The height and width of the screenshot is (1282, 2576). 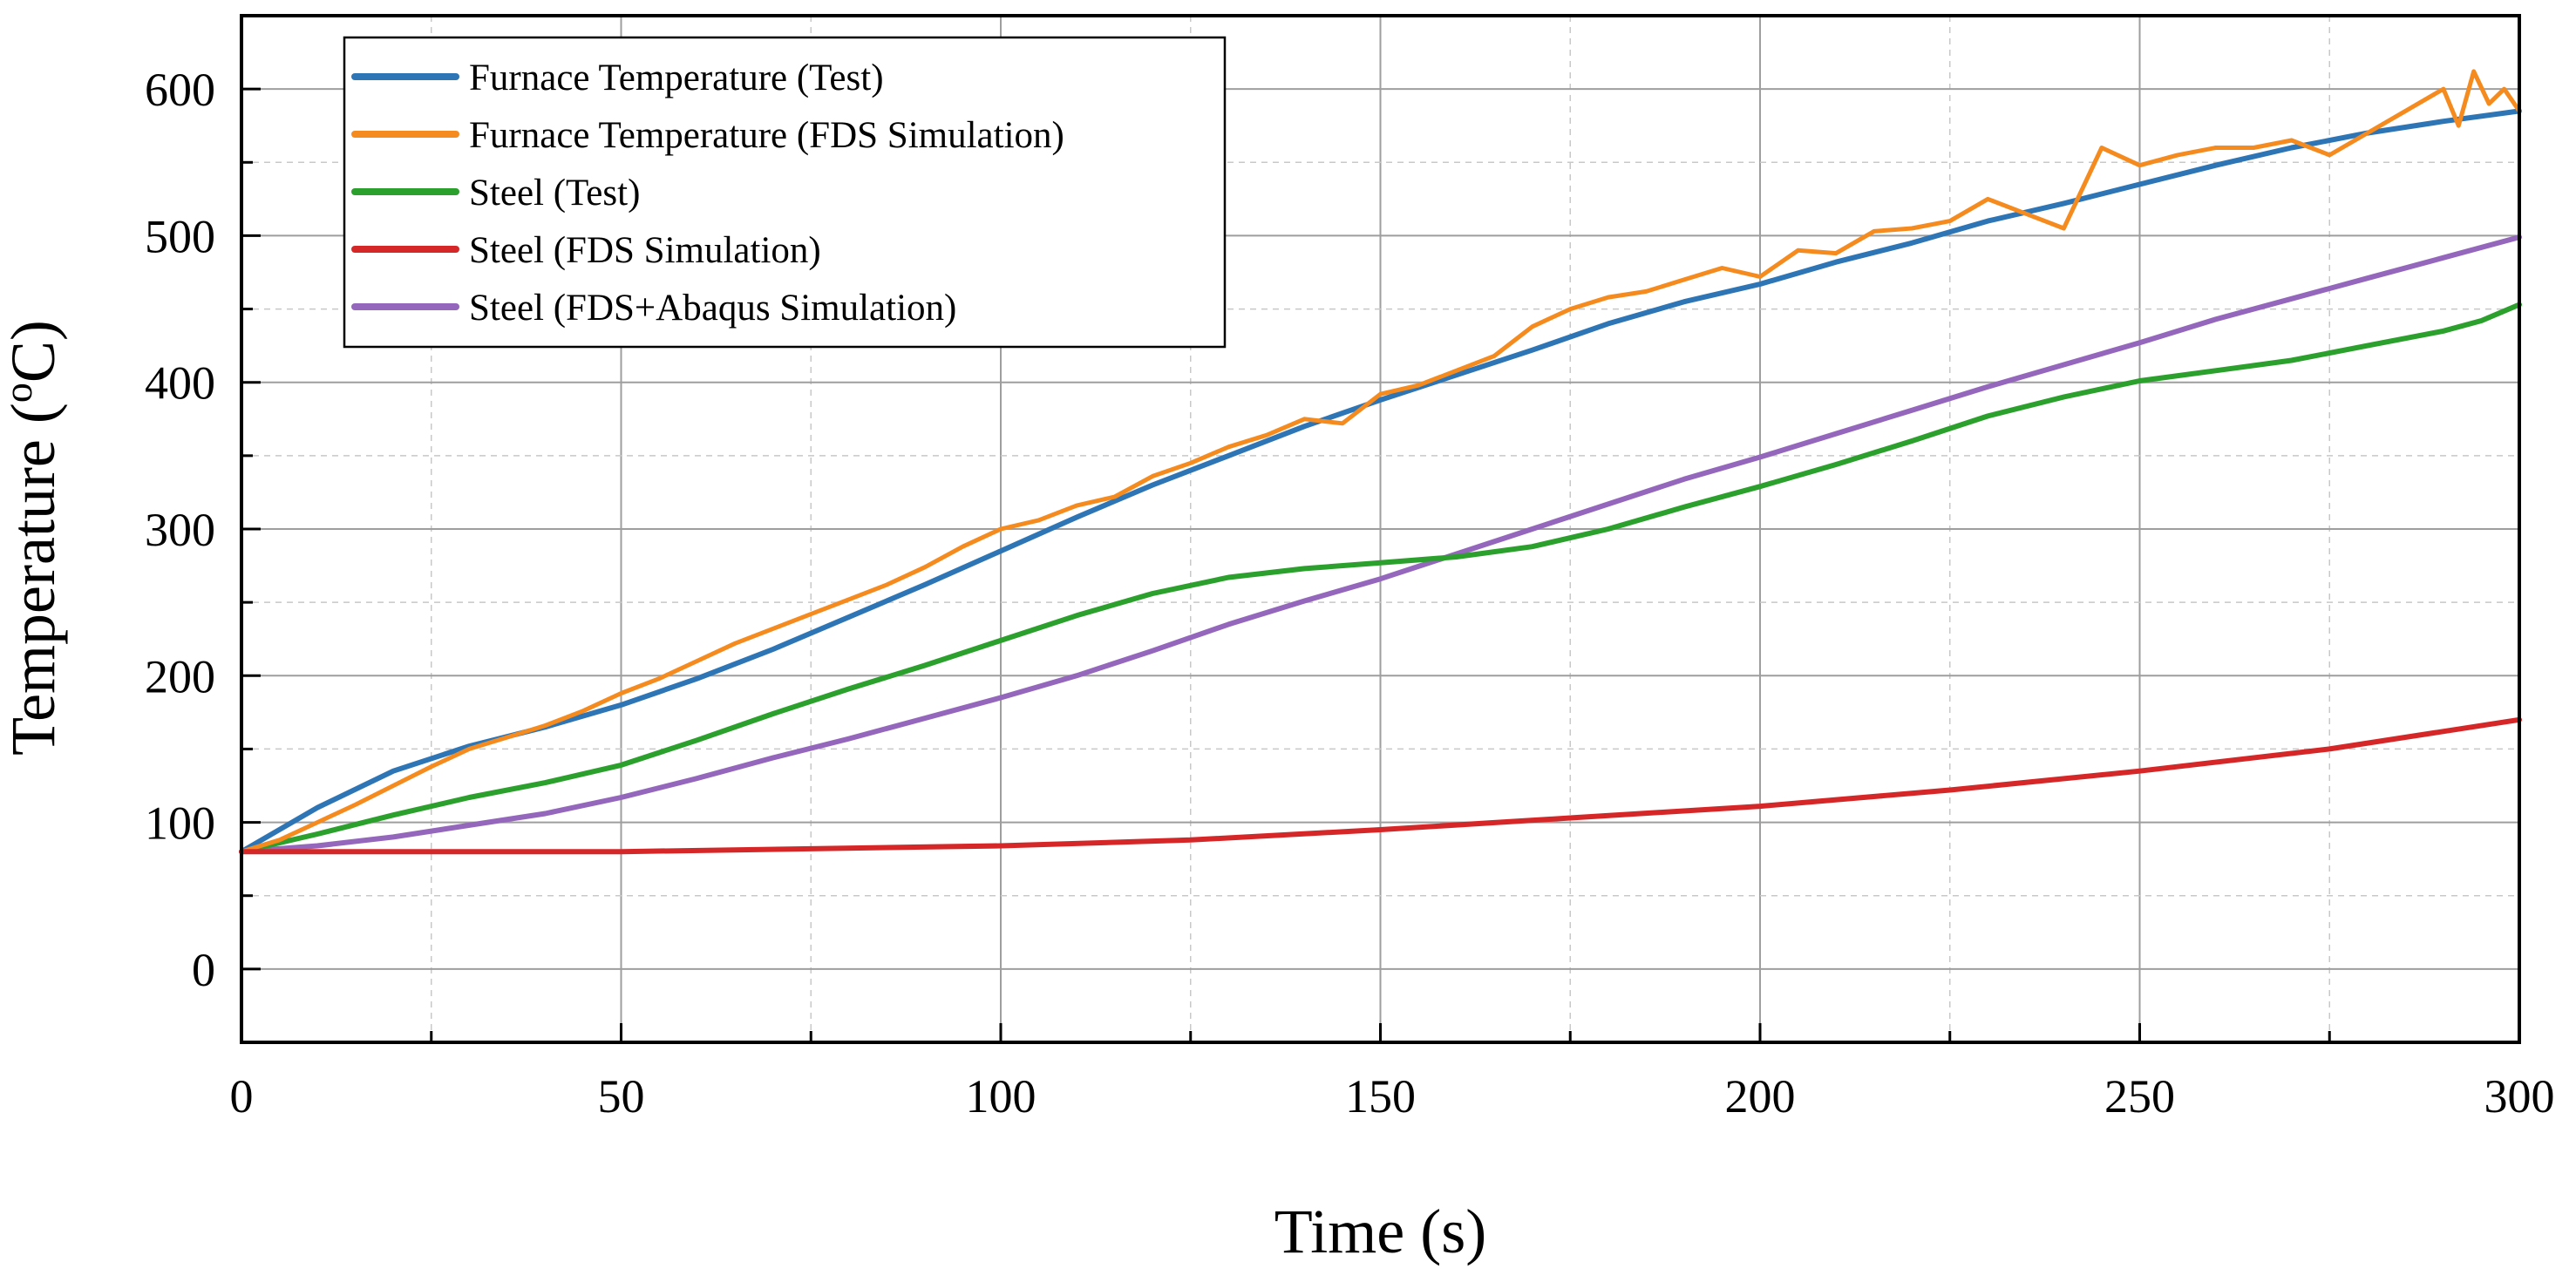 I want to click on legend-label: Steel (FDS Simulation), so click(x=645, y=250).